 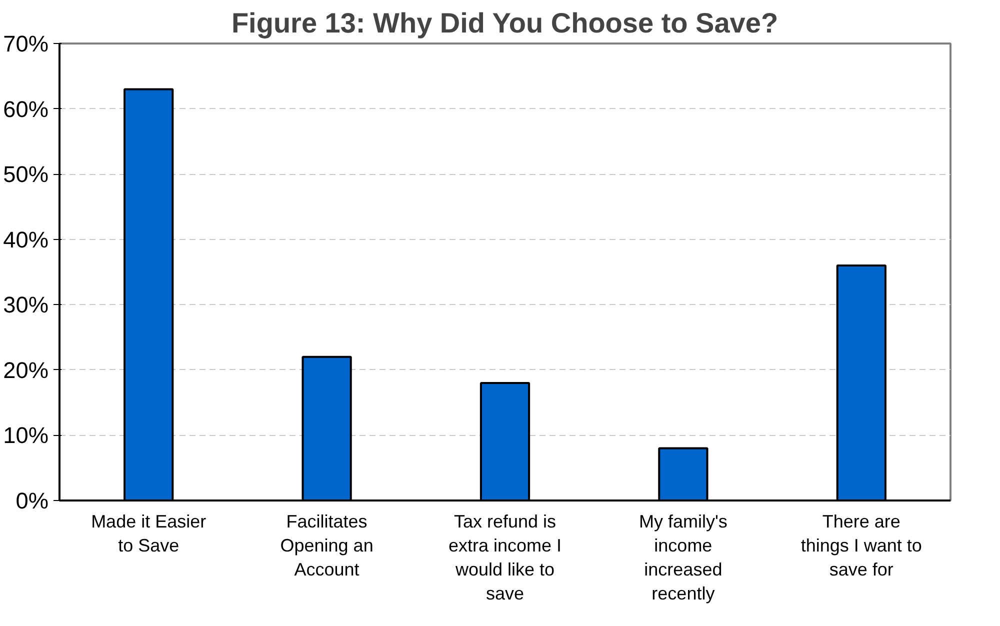 What do you see at coordinates (504, 23) in the screenshot?
I see `chart-title: Figure 13: Why Did You Choose to Save?` at bounding box center [504, 23].